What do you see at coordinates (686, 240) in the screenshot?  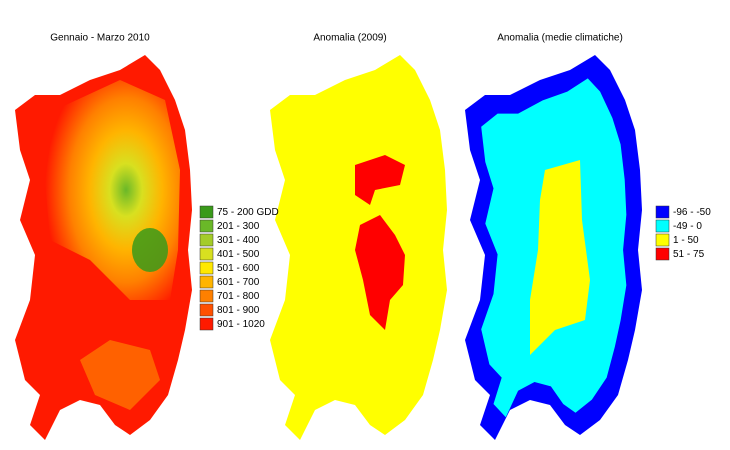 I see `legend-label: 1 - 50` at bounding box center [686, 240].